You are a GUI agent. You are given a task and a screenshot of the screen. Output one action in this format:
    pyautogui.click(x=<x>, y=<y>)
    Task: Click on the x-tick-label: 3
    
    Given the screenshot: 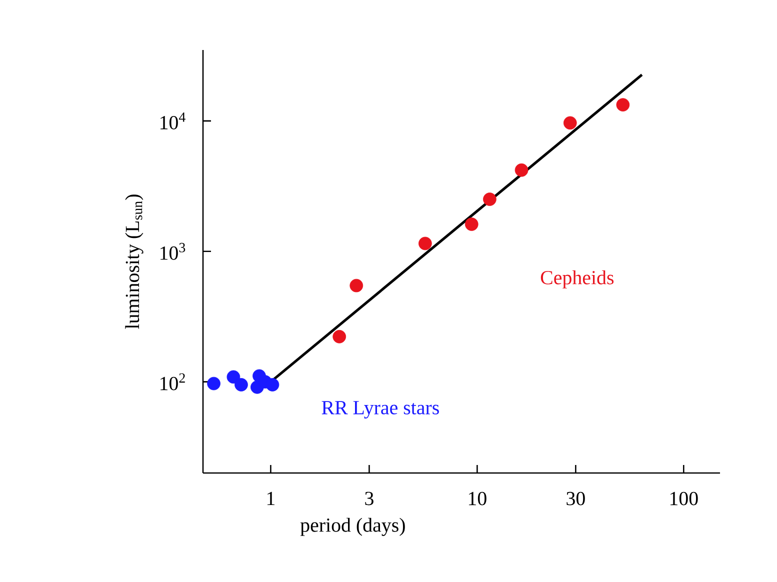 What is the action you would take?
    pyautogui.click(x=369, y=499)
    